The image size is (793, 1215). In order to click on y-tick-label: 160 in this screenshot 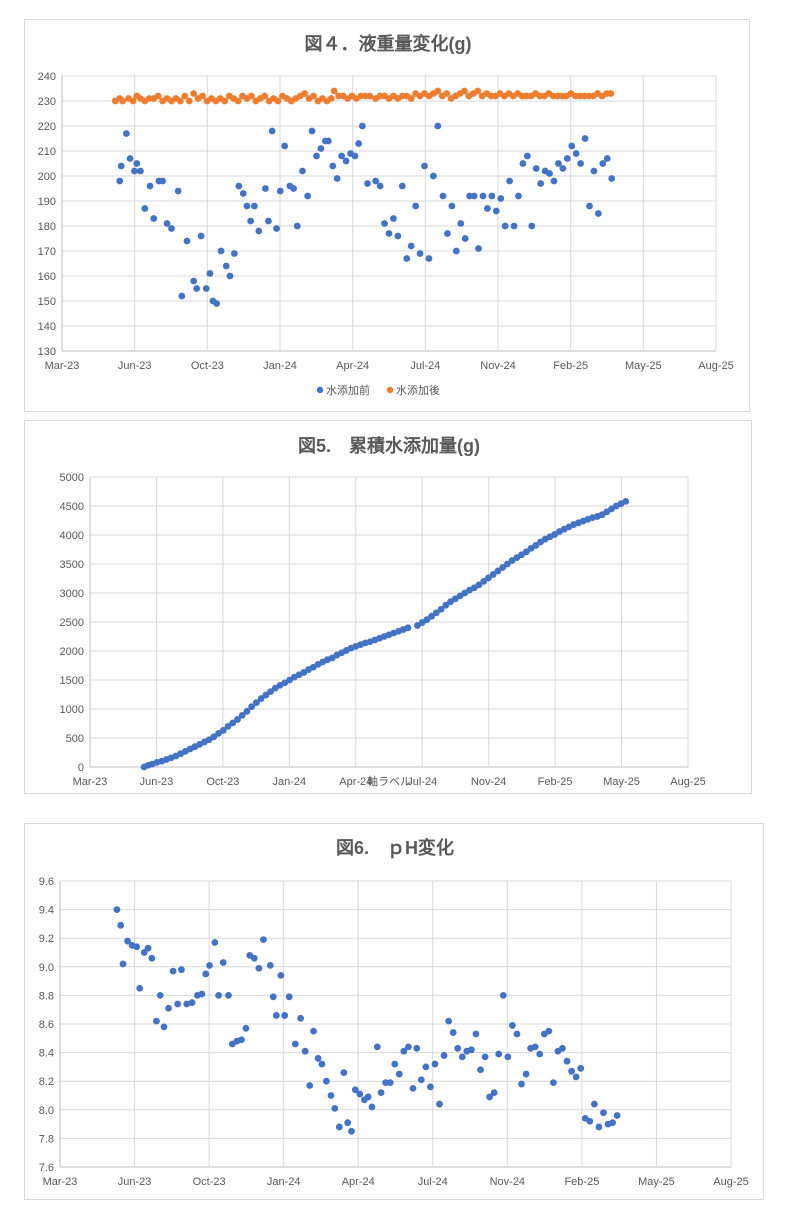, I will do `click(47, 277)`.